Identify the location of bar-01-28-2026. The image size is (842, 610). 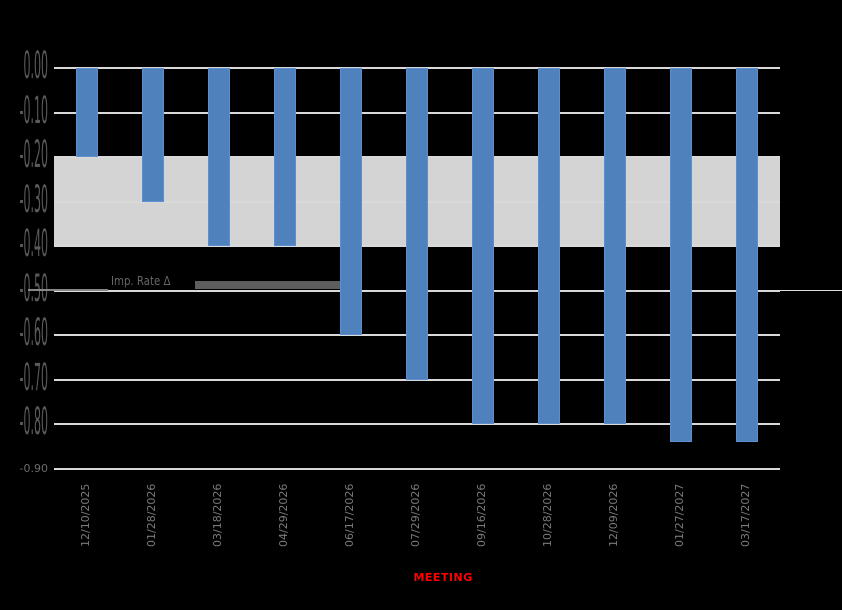
(153, 135).